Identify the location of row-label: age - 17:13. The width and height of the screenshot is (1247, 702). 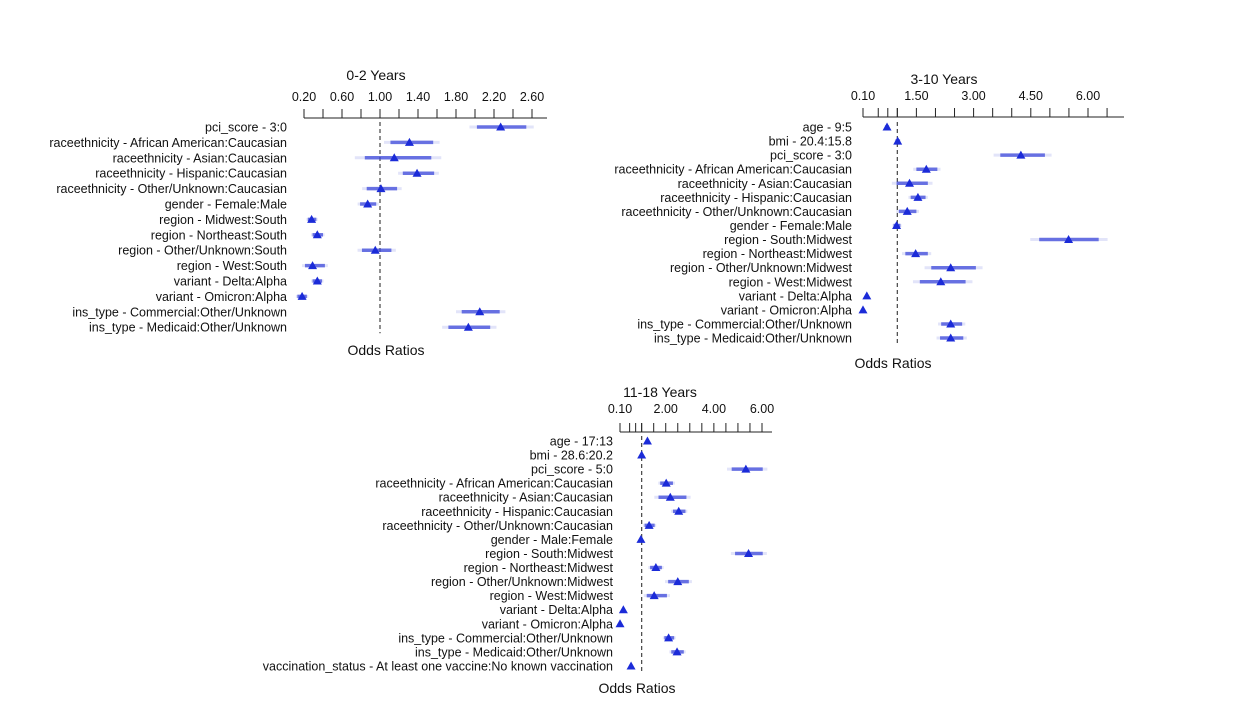
(581, 442).